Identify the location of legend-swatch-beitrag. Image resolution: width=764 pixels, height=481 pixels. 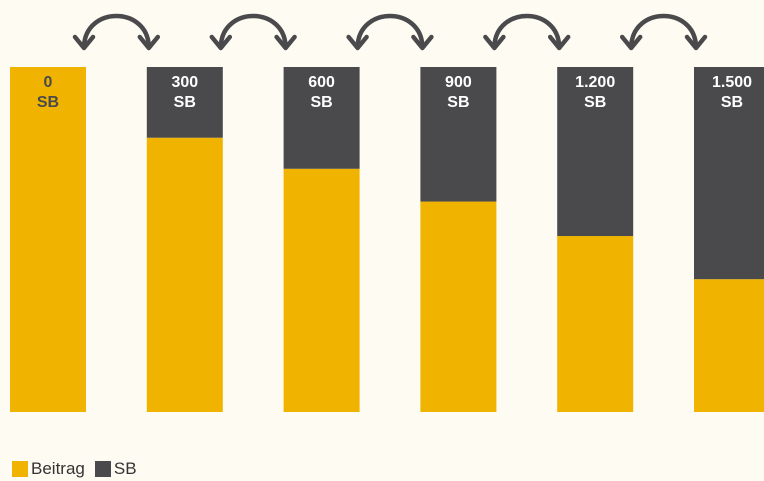
(20, 469).